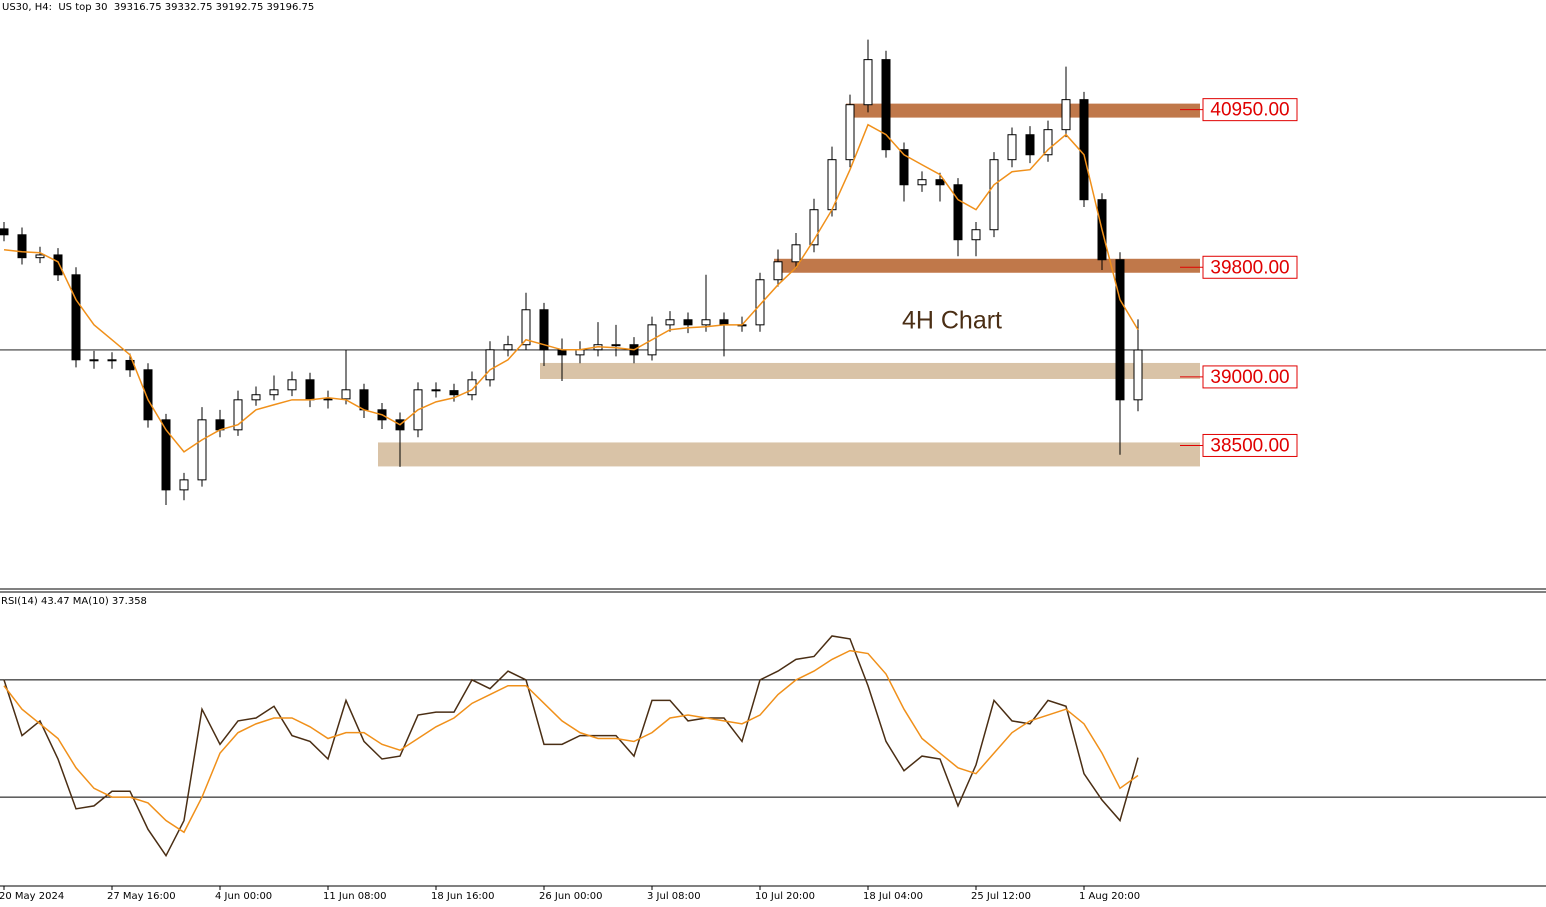 The width and height of the screenshot is (1546, 907). Describe the element at coordinates (1109, 896) in the screenshot. I see `x-tick-label: 1 Aug 20:00` at that location.